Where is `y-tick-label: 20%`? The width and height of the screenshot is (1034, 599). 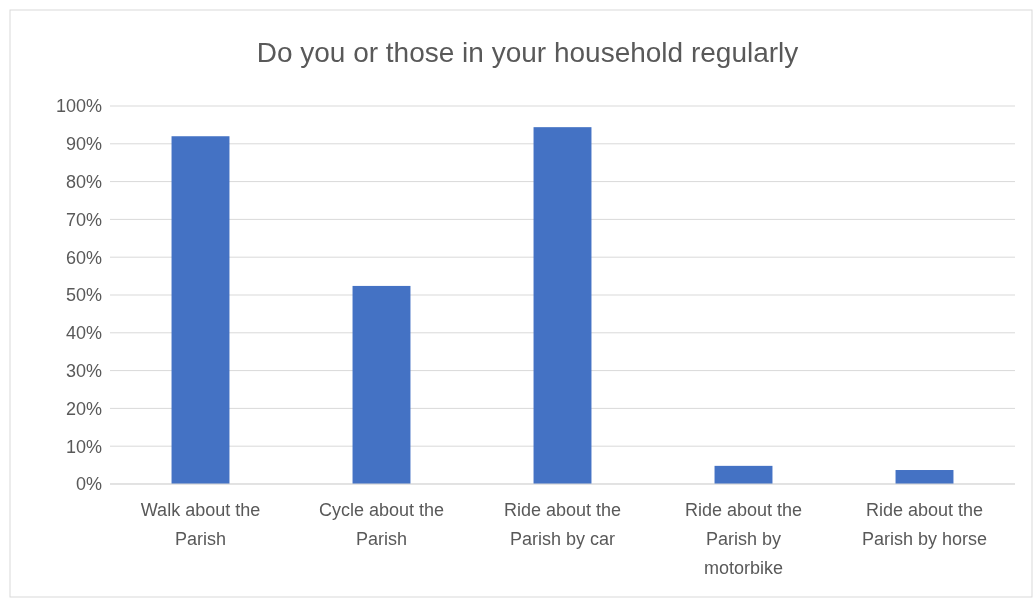
y-tick-label: 20% is located at coordinates (83, 408).